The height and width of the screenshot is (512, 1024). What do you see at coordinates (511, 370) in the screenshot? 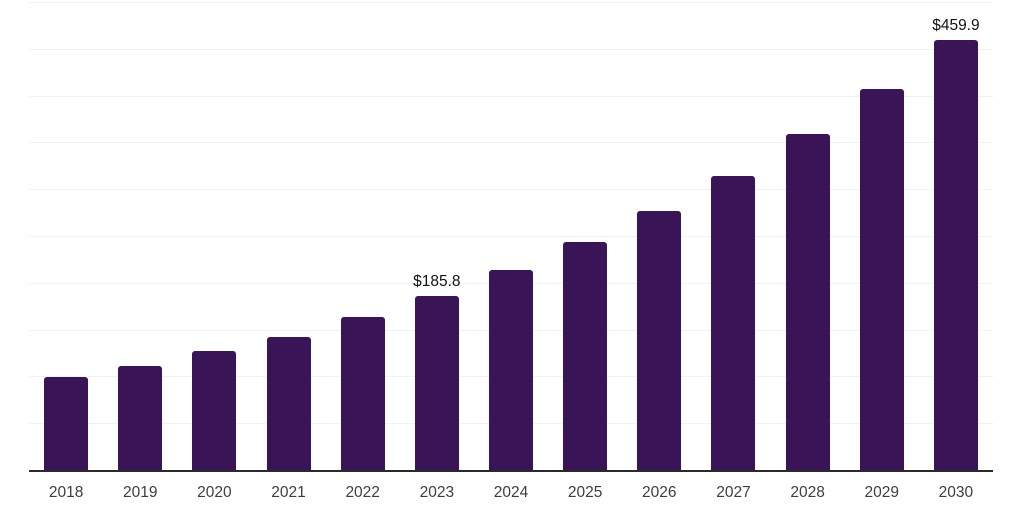
I see `bar-2024` at bounding box center [511, 370].